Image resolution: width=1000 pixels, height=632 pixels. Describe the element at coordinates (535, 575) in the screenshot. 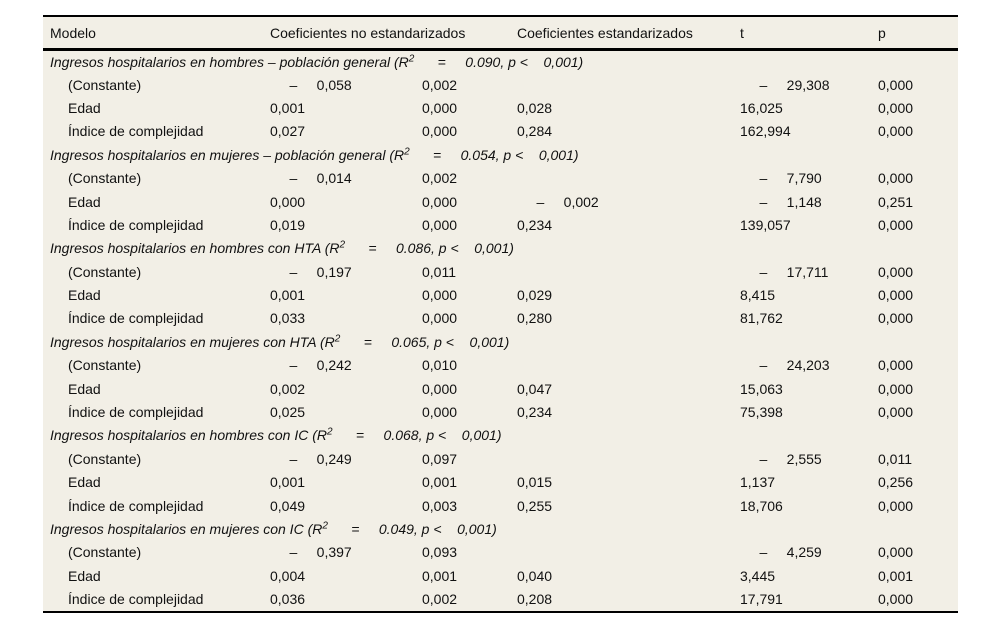

I see `coef-beta-value: 0,040` at that location.